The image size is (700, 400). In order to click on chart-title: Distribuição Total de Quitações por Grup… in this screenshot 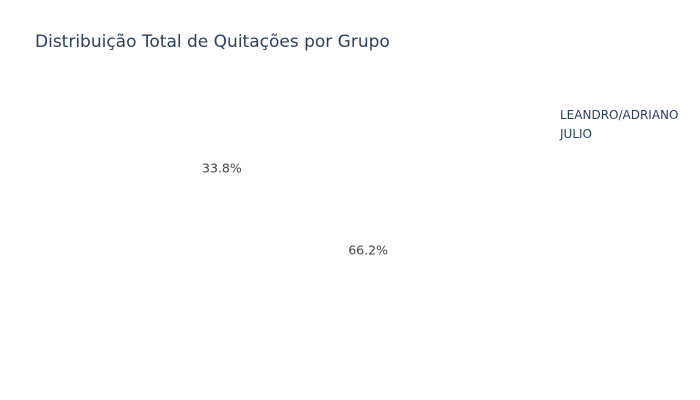, I will do `click(212, 42)`.